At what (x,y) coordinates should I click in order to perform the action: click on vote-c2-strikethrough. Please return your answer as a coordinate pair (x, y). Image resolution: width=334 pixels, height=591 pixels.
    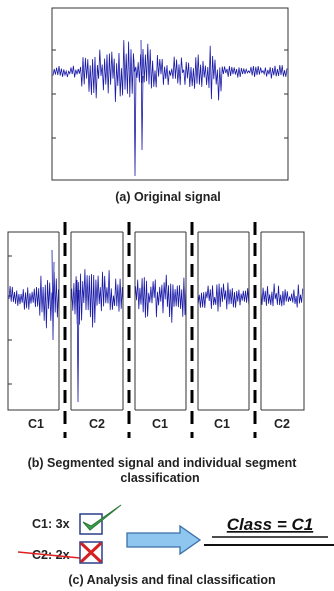
    Looking at the image, I should click on (49, 555).